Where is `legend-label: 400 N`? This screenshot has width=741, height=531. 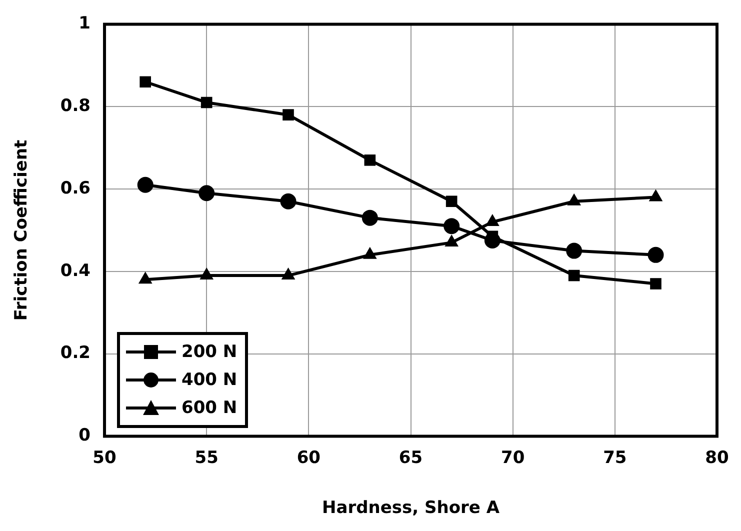 legend-label: 400 N is located at coordinates (210, 380).